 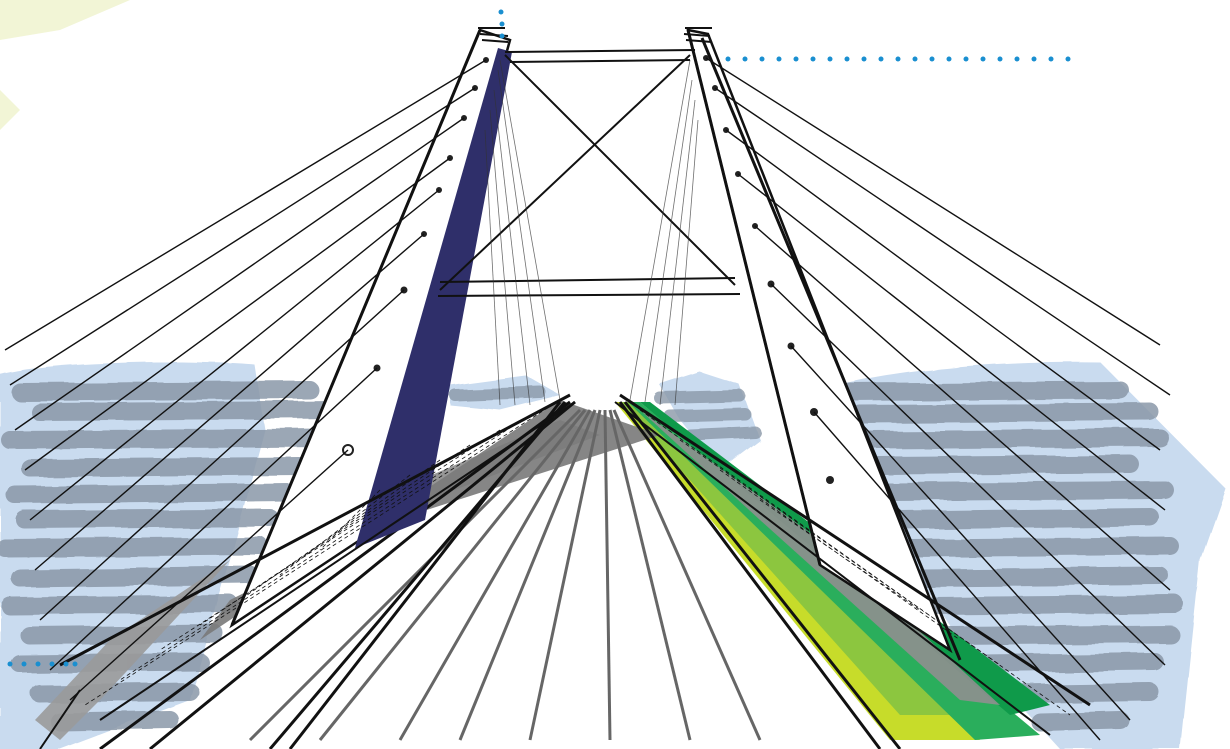 What do you see at coordinates (605, 421) in the screenshot?
I see `water-center` at bounding box center [605, 421].